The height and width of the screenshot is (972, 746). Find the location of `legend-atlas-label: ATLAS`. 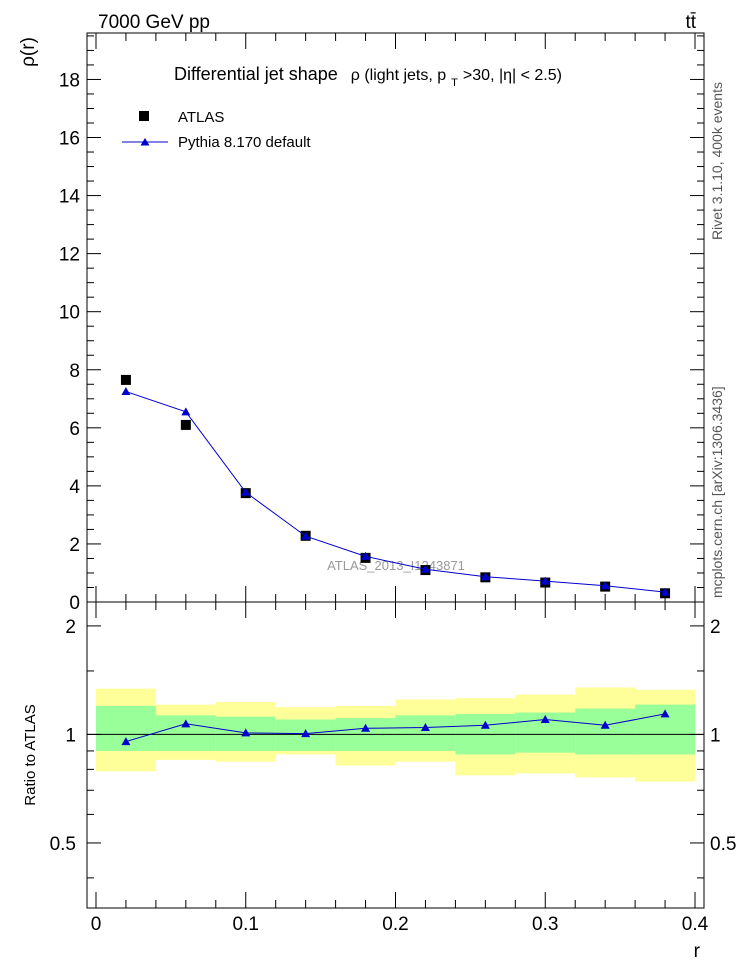

legend-atlas-label: ATLAS is located at coordinates (201, 117).